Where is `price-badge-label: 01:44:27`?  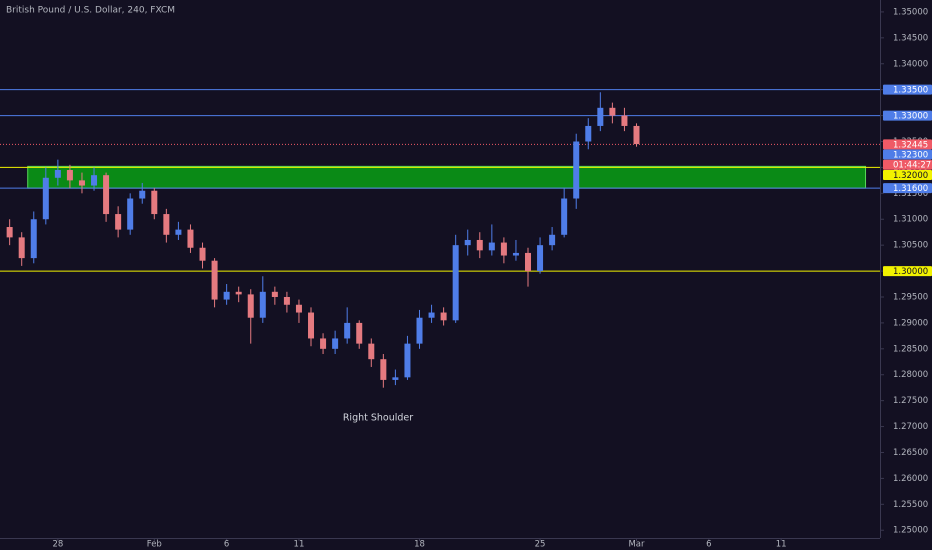 price-badge-label: 01:44:27 is located at coordinates (912, 166).